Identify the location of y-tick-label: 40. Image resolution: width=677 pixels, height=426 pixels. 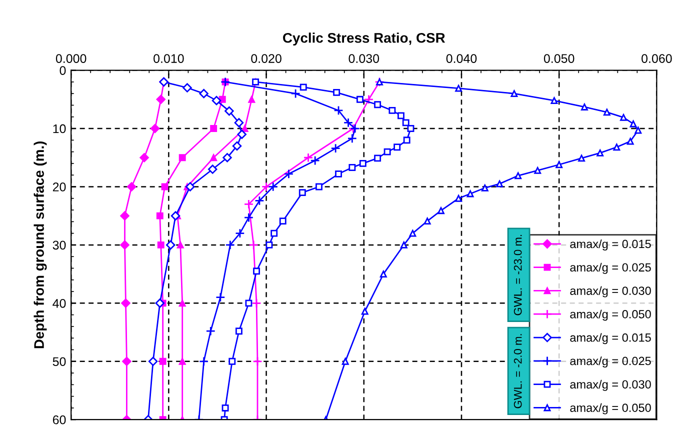
(59, 303).